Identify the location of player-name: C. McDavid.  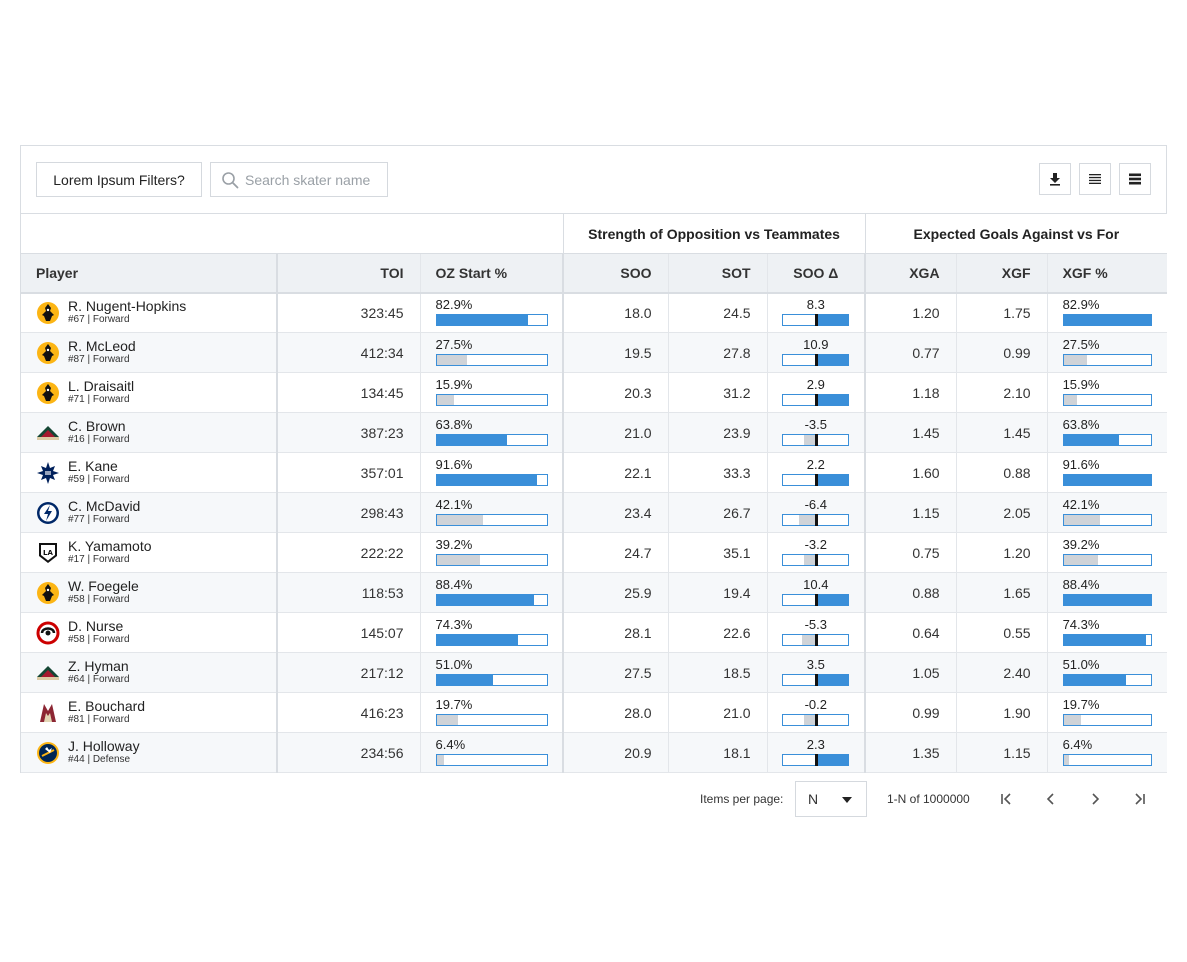
(104, 506).